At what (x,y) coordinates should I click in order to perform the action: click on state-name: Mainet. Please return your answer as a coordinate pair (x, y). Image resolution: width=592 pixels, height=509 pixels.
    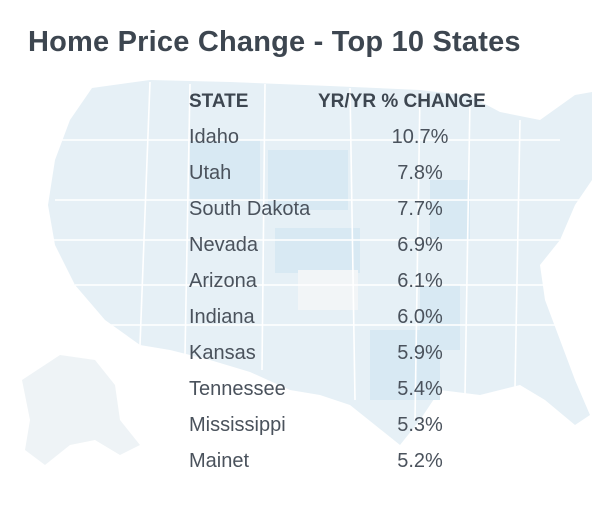
    Looking at the image, I should click on (219, 461).